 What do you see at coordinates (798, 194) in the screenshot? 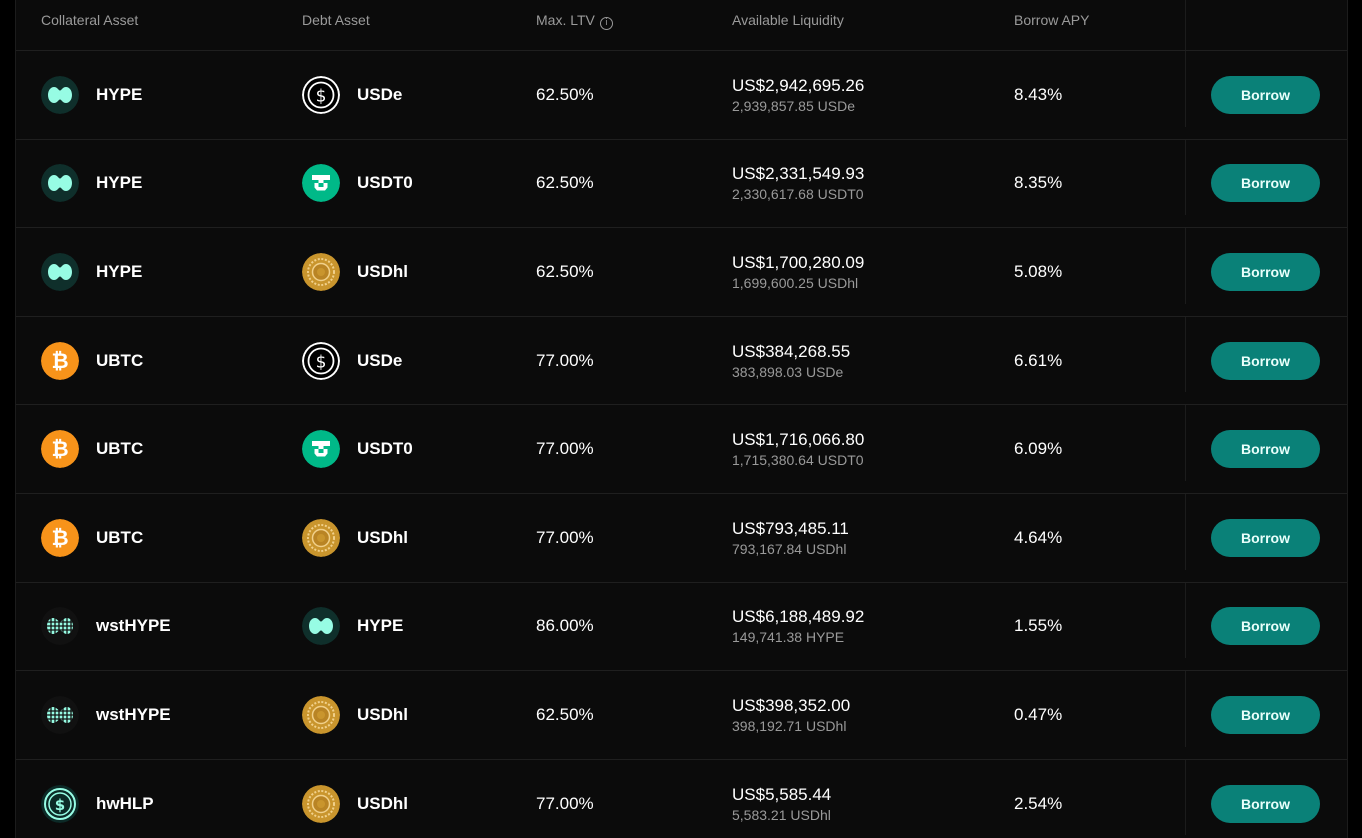
I see `liquidity-token-value: 2,330,617.68 USDT0` at bounding box center [798, 194].